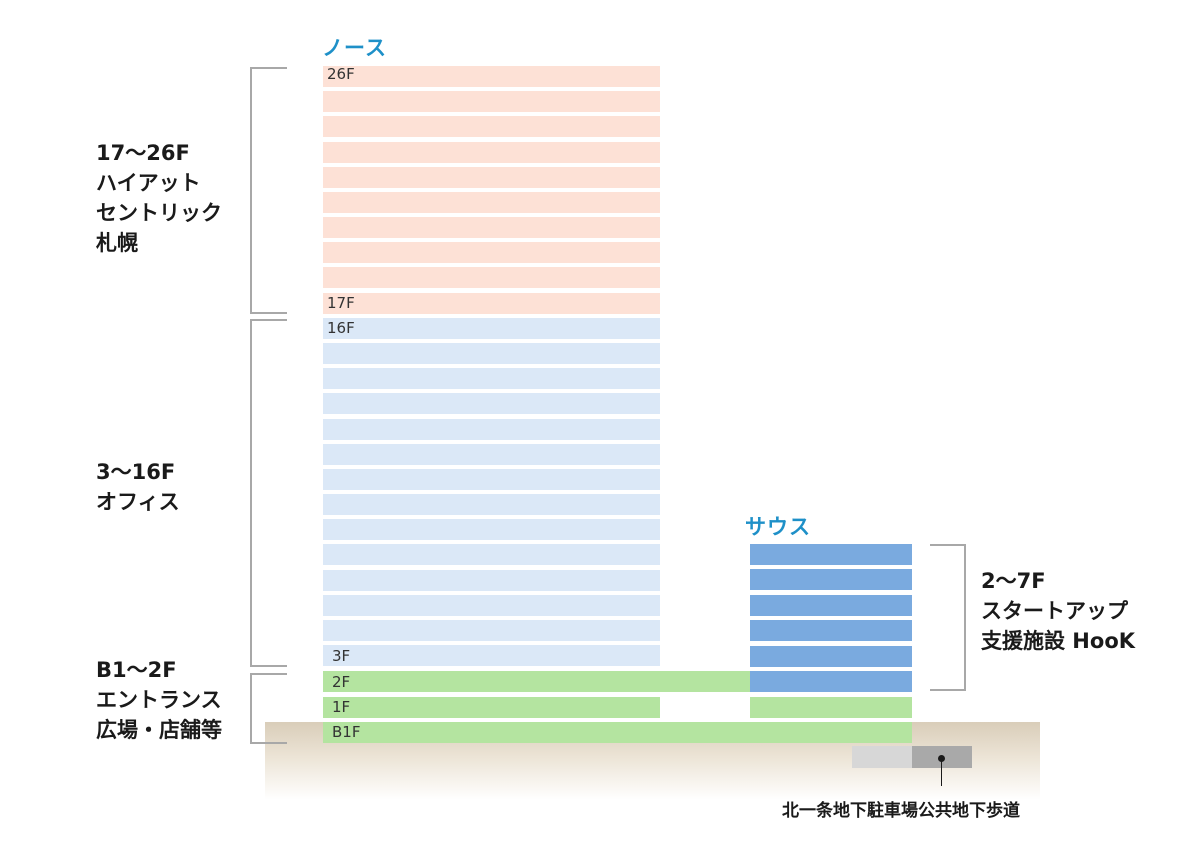  Describe the element at coordinates (491, 429) in the screenshot. I see `north-floor-12f` at that location.